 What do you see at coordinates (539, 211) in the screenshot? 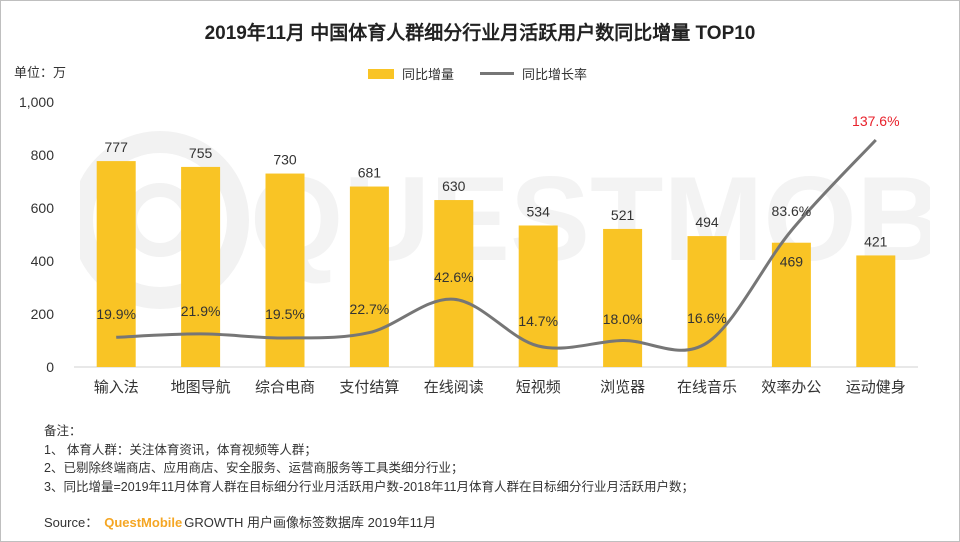
I see `bar-value-label: 534` at bounding box center [539, 211].